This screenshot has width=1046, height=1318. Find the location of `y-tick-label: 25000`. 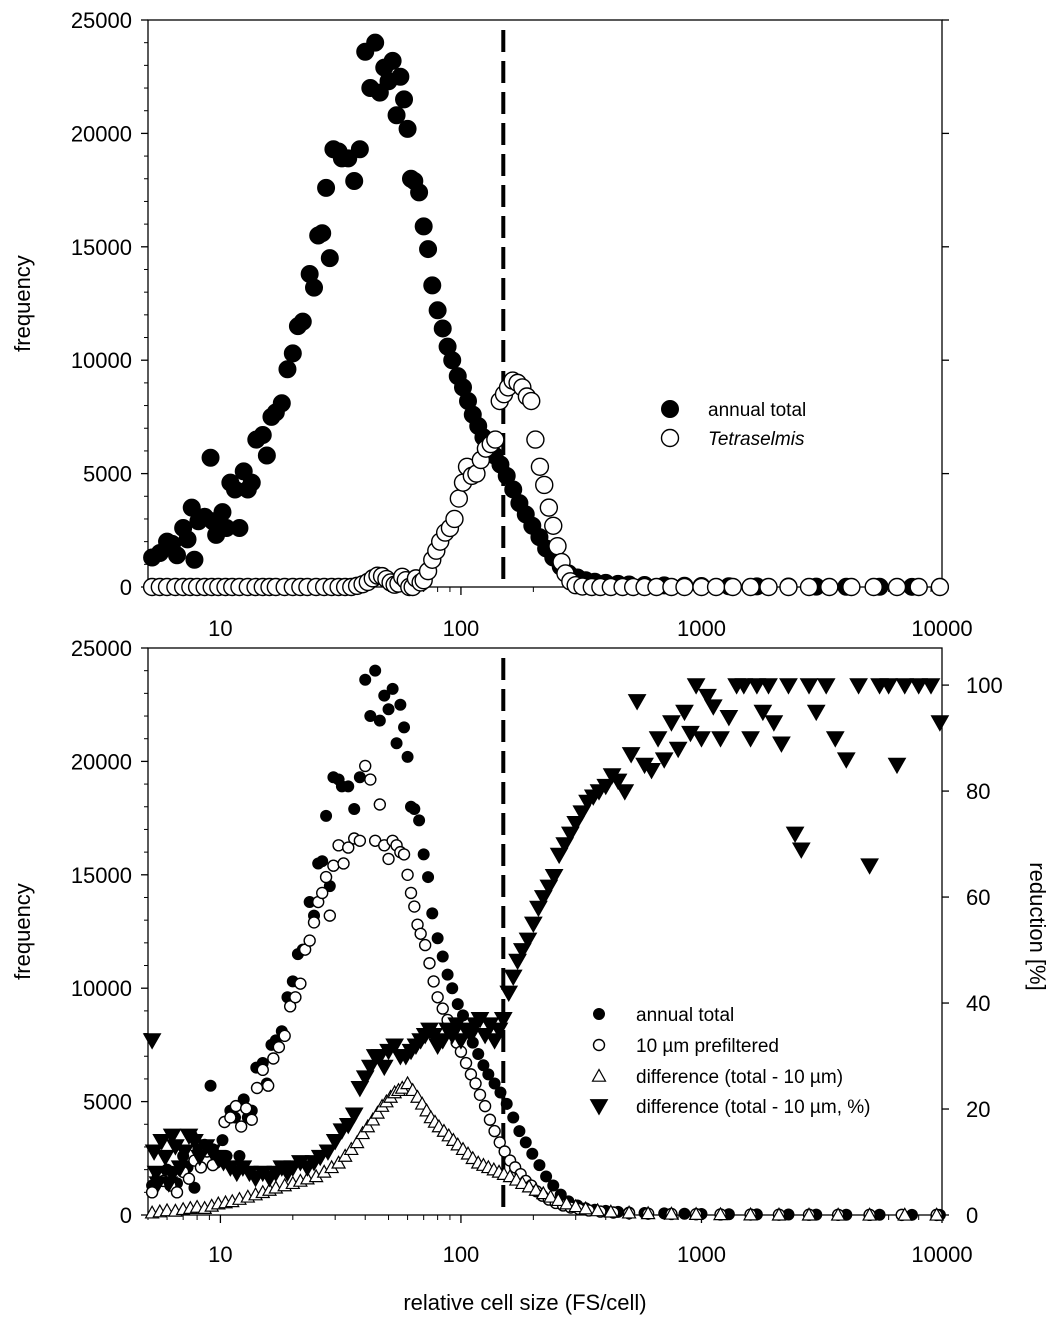

y-tick-label: 25000 is located at coordinates (101, 20).